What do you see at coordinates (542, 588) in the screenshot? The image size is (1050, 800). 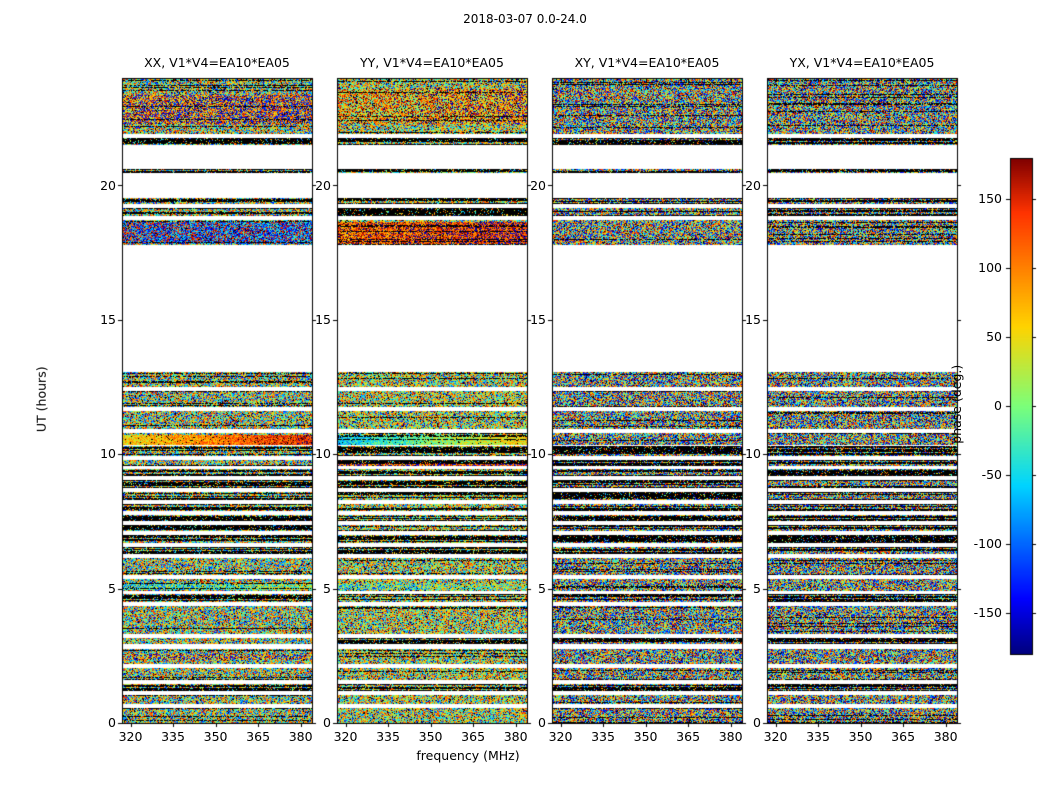 I see `y-tick-label-p2-1: 5` at bounding box center [542, 588].